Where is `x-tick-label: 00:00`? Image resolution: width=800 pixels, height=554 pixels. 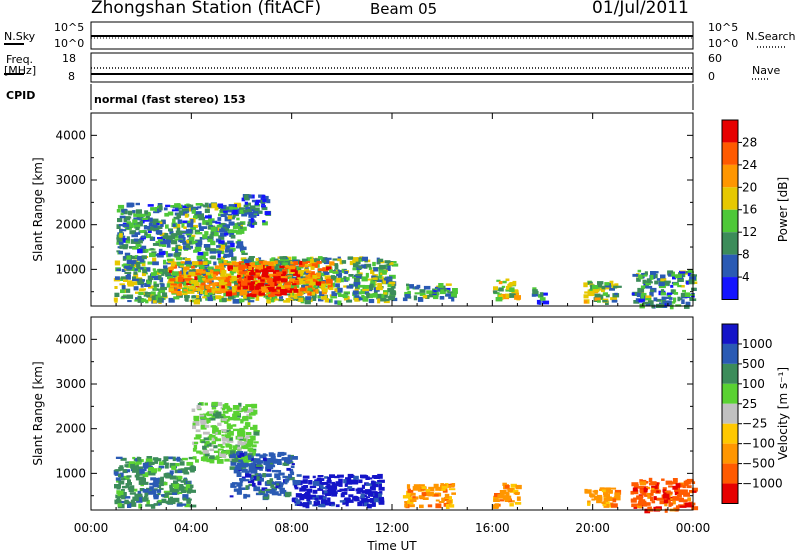
x-tick-label: 00:00 is located at coordinates (91, 528).